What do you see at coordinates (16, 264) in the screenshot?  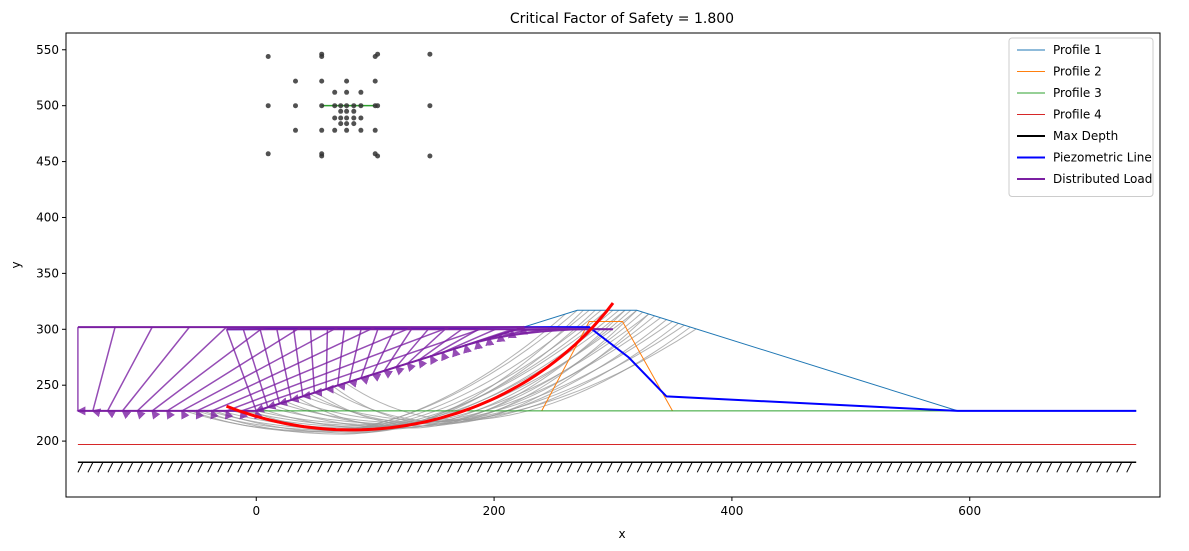 I see `y-axis-label: y` at bounding box center [16, 264].